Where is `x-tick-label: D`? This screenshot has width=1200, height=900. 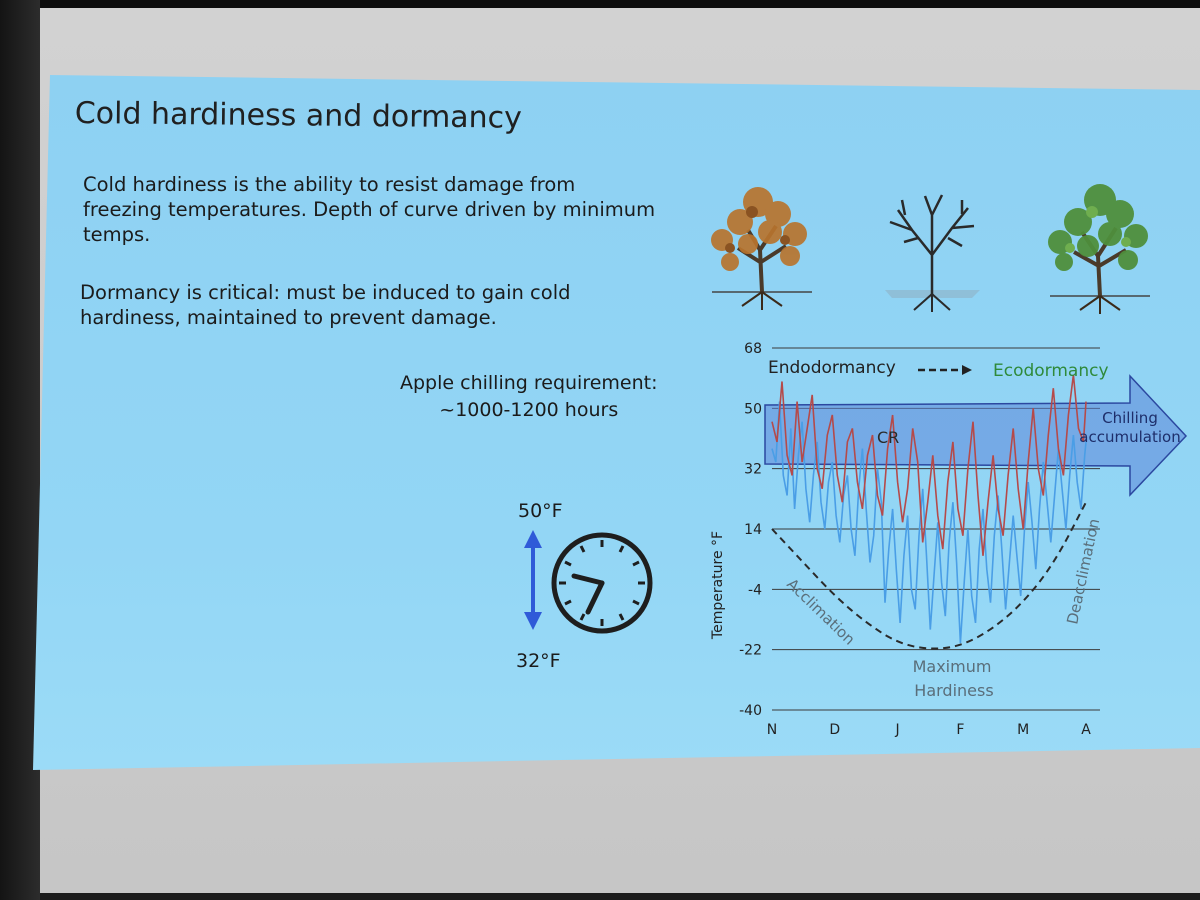
x-tick-label: D is located at coordinates (834, 730).